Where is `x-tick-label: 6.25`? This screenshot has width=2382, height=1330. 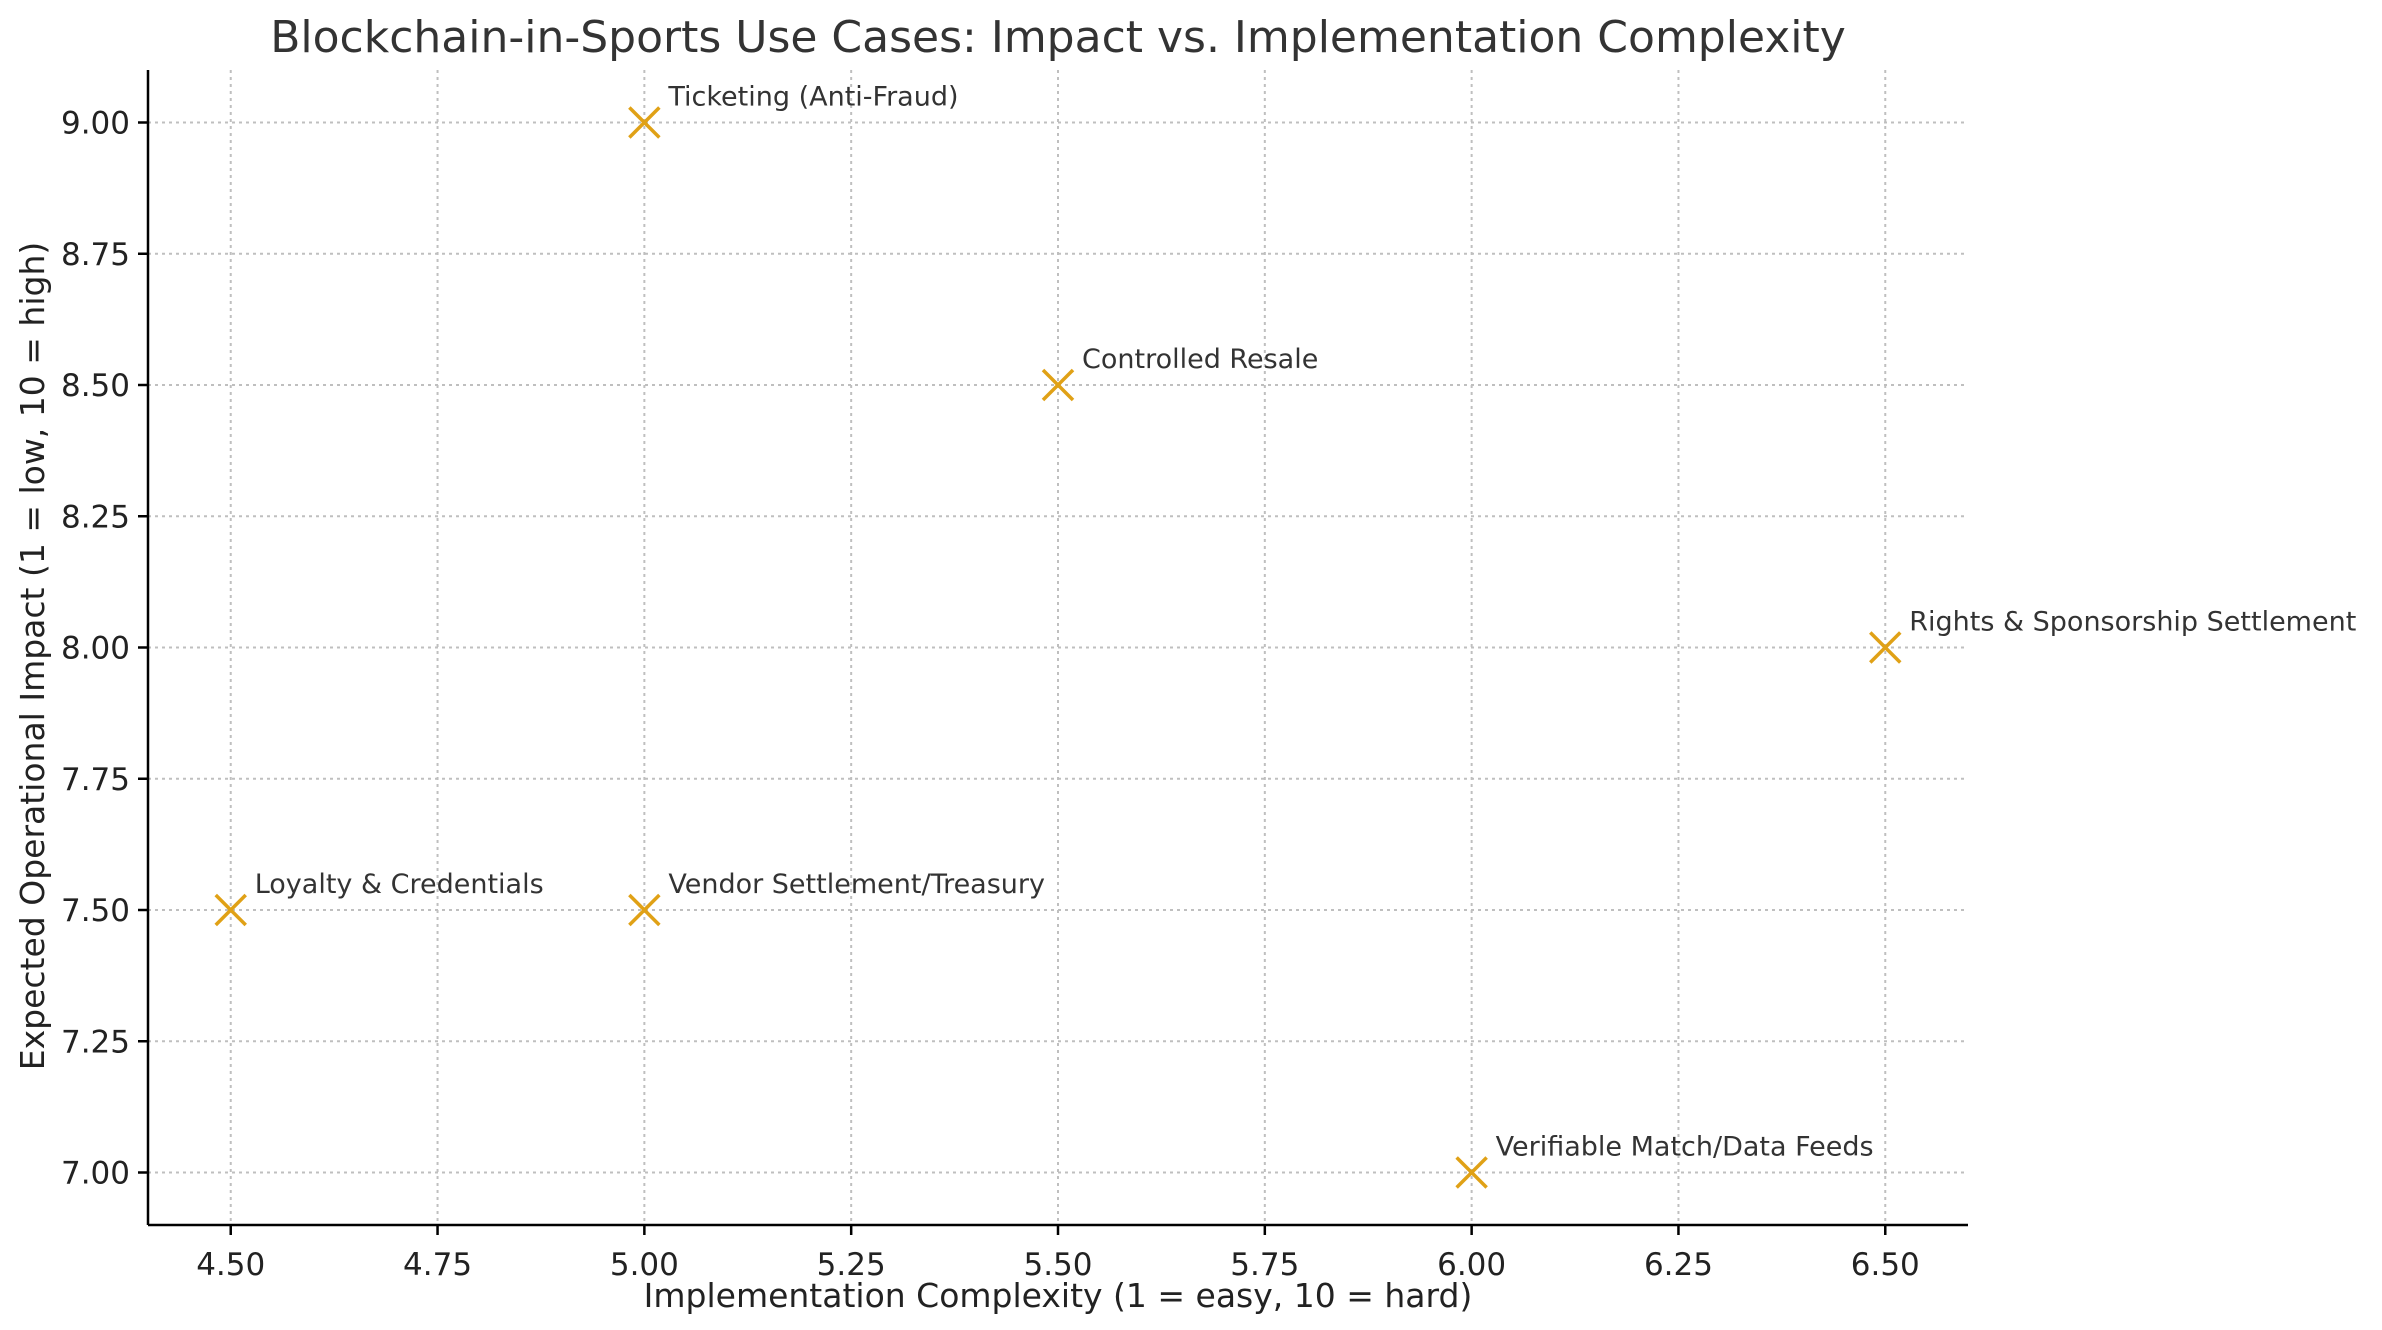
x-tick-label: 6.25 is located at coordinates (1678, 1265).